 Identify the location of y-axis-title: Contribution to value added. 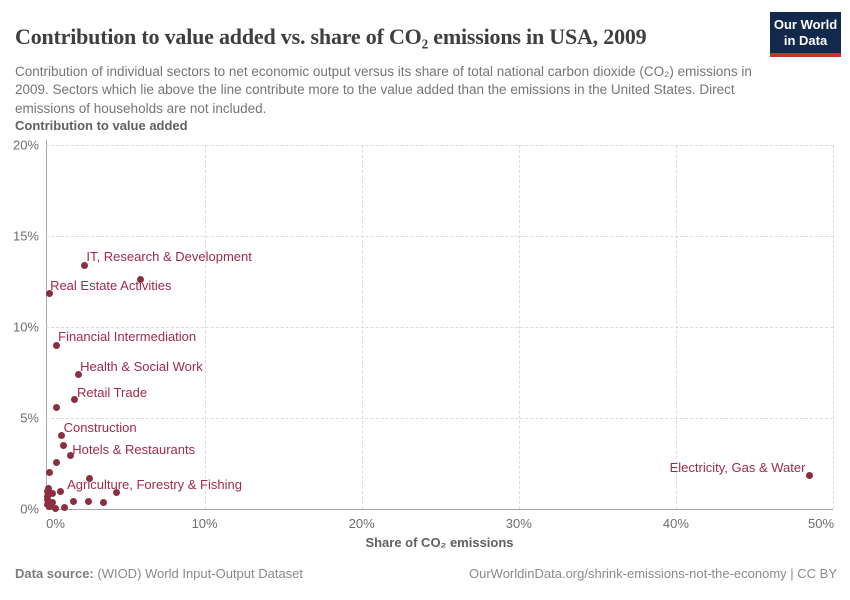
(101, 125).